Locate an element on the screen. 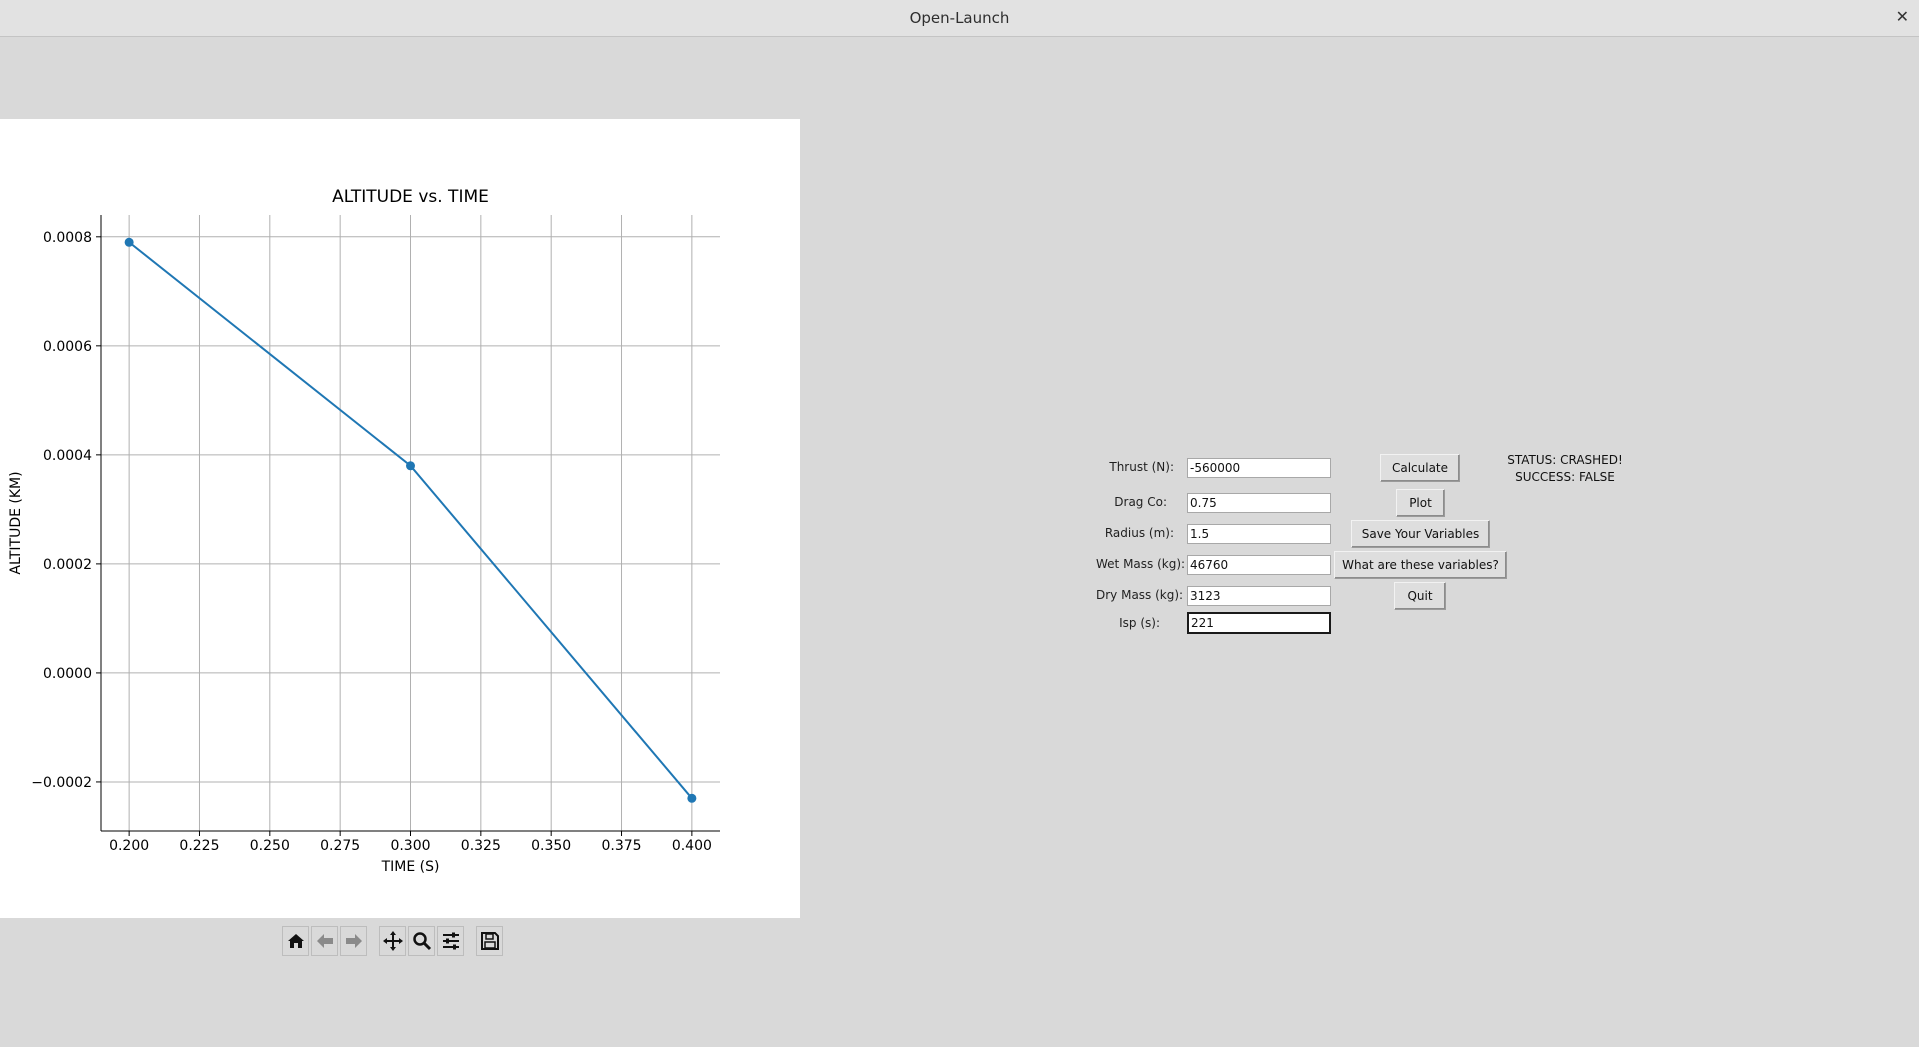  plot-button: Plot is located at coordinates (1420, 503).